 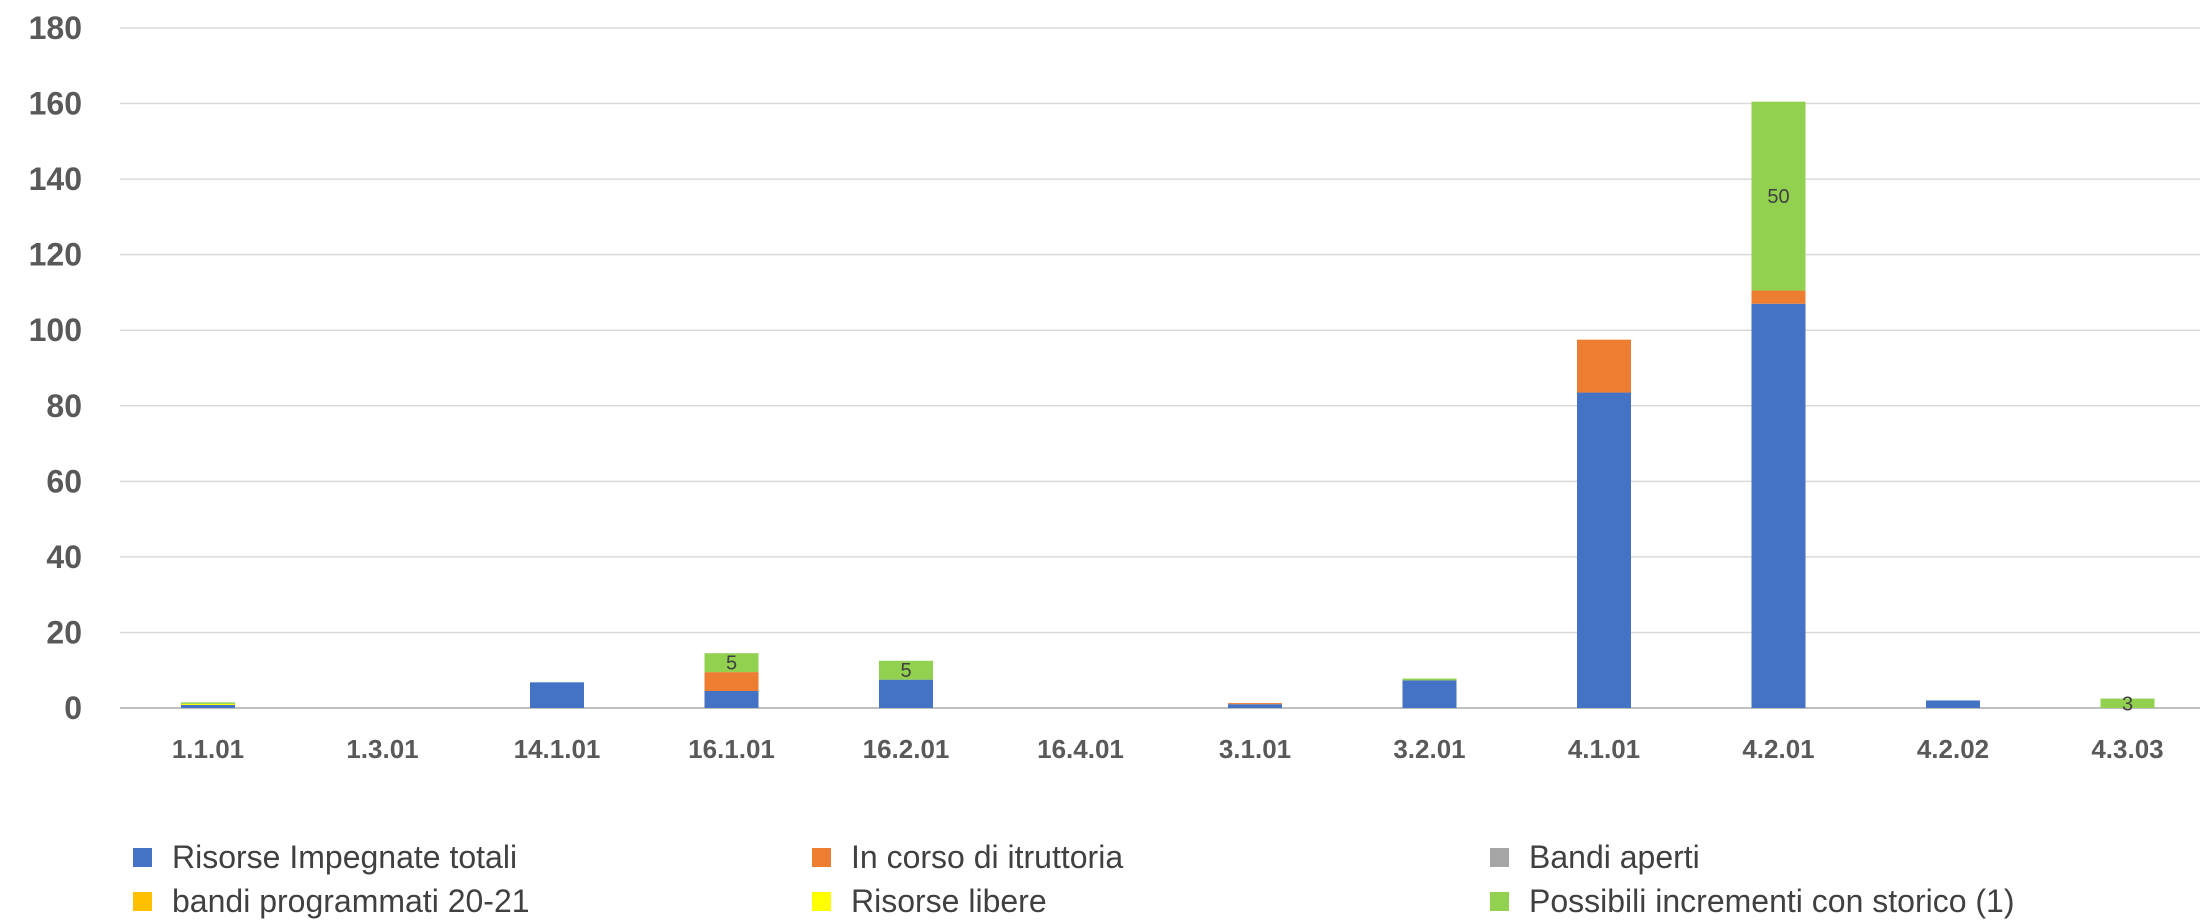 What do you see at coordinates (731, 749) in the screenshot?
I see `x-tick-label: 16.1.01` at bounding box center [731, 749].